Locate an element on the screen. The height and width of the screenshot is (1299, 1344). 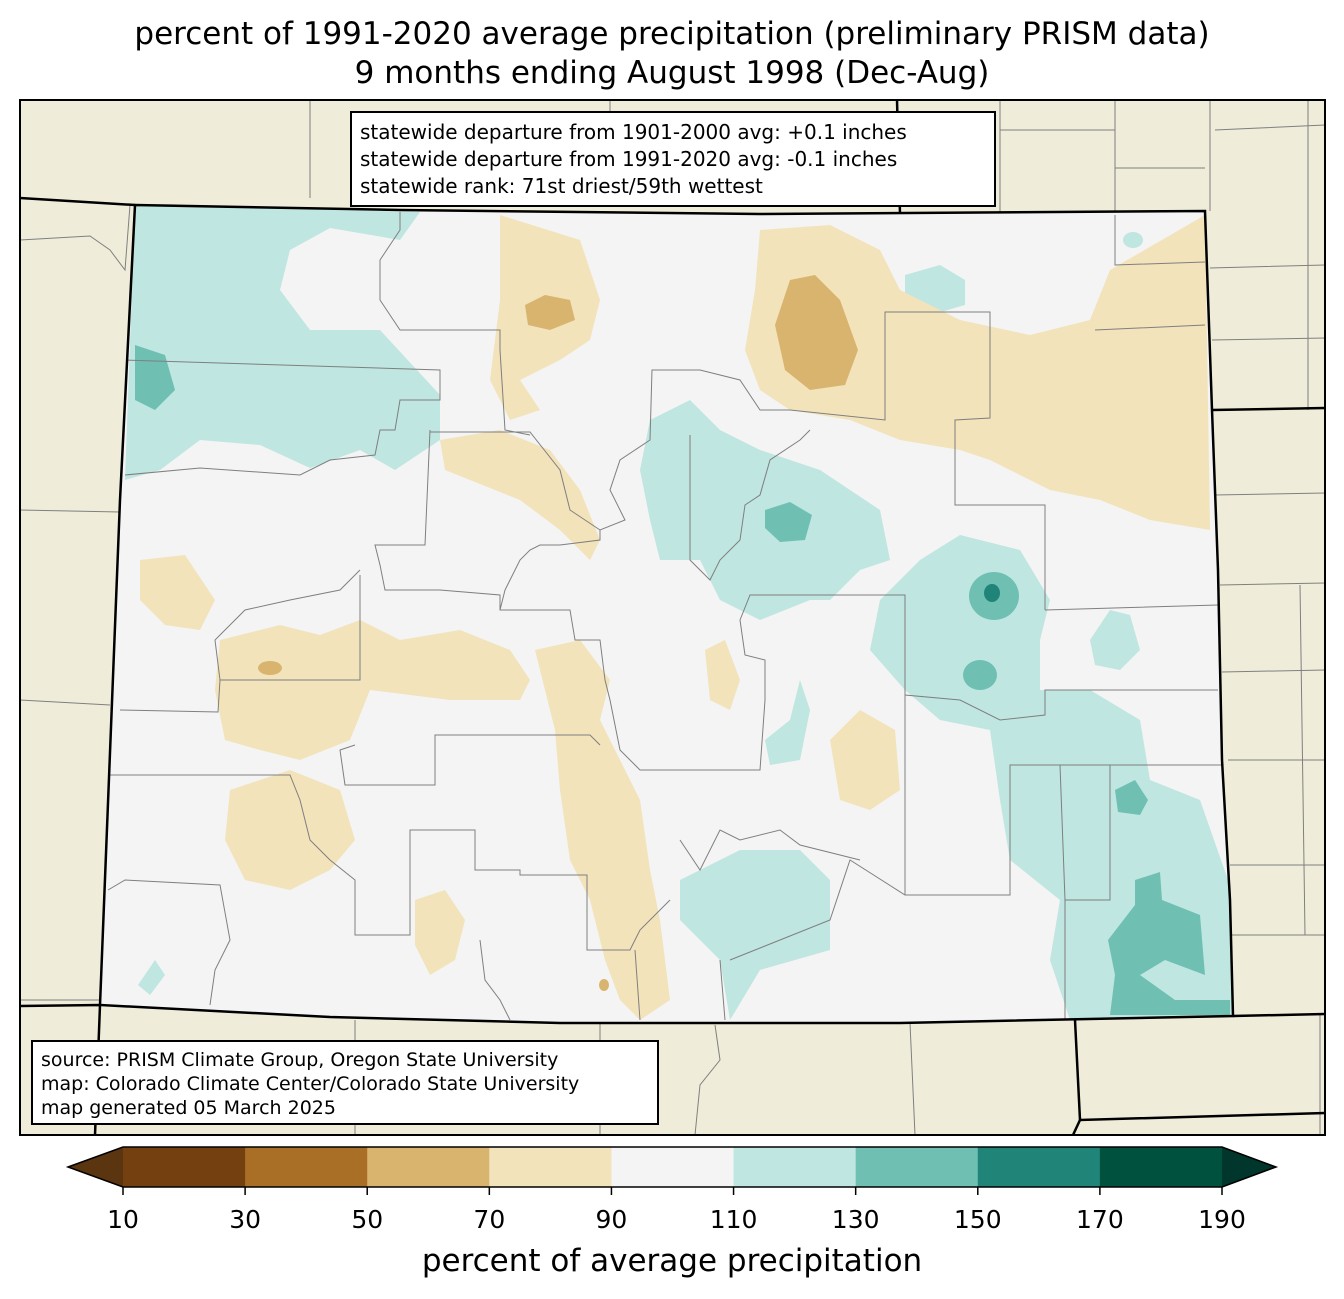
colorbar is located at coordinates (672, 1170).